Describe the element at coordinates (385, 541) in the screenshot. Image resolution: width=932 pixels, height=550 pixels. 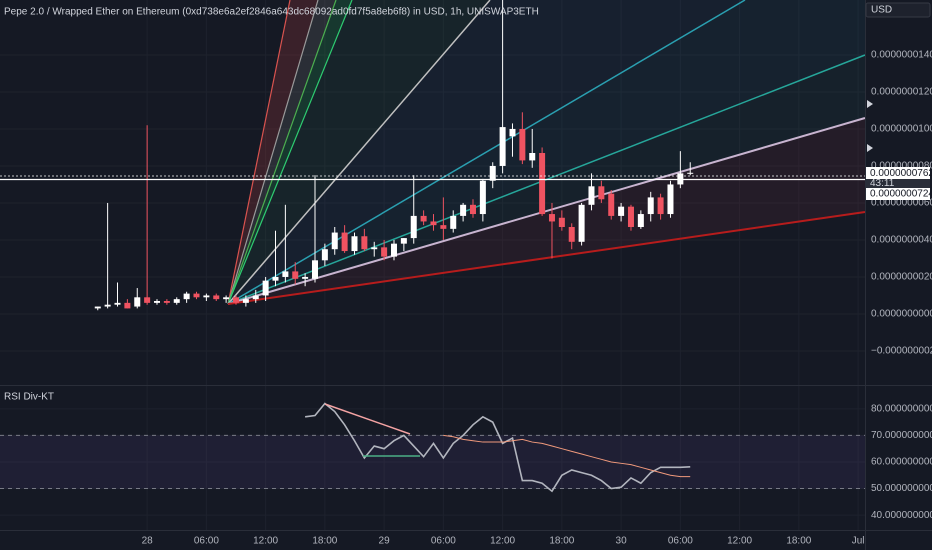
I see `x-tick-label: 29` at that location.